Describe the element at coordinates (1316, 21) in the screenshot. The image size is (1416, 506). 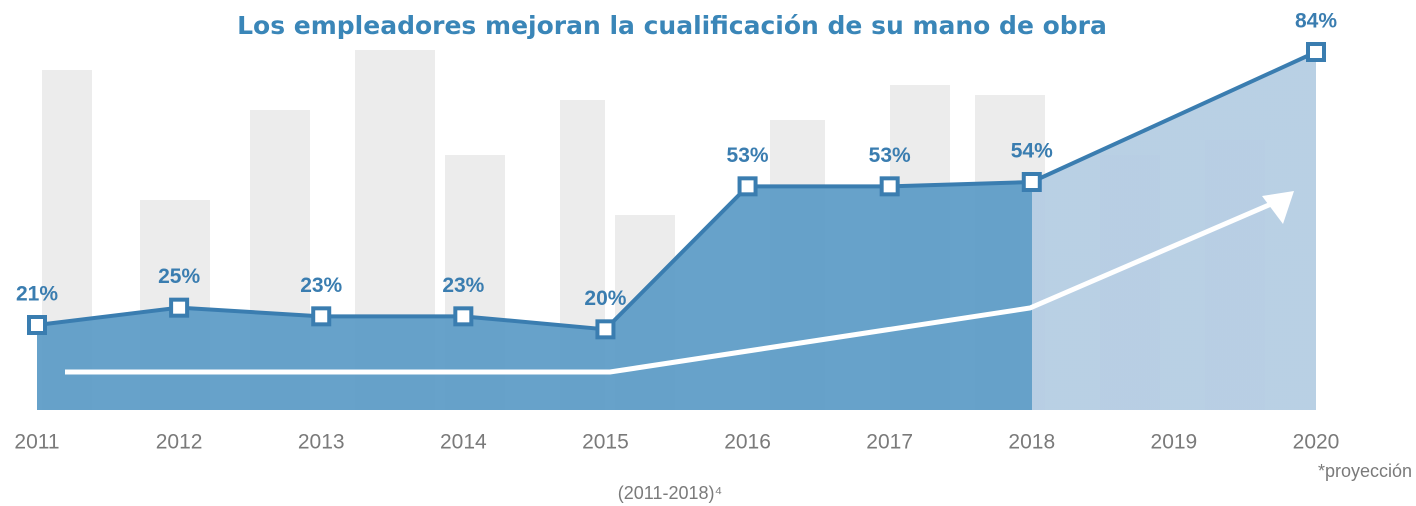
I see `value-label: 84%` at that location.